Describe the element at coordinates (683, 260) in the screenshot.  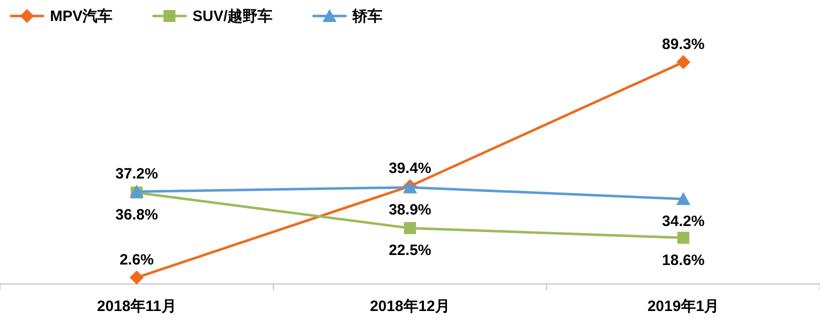
I see `data-label: 18.6%` at that location.